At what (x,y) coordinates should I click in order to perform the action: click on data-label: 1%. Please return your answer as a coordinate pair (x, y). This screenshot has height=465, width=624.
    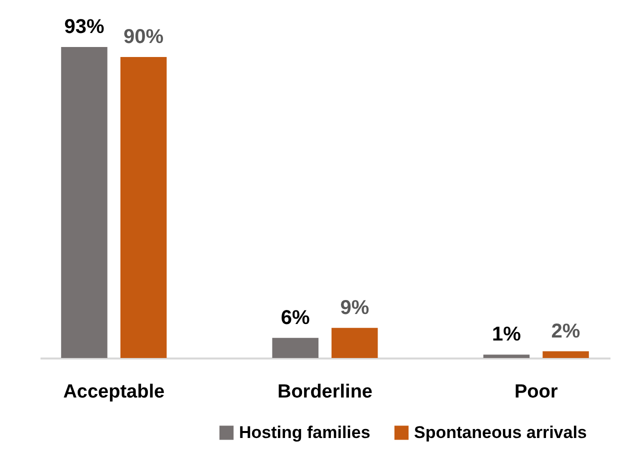
    Looking at the image, I should click on (507, 335).